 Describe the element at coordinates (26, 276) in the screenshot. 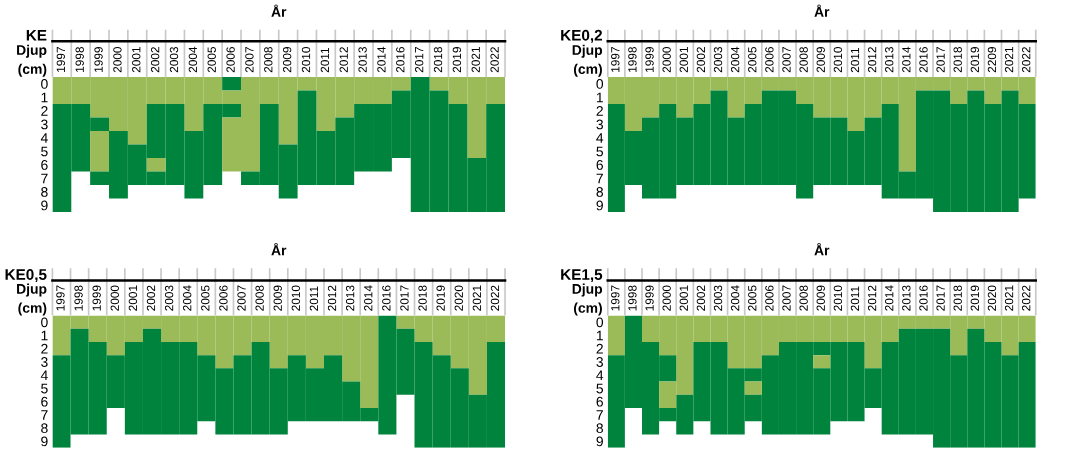

I see `chart-title: KE0,5` at that location.